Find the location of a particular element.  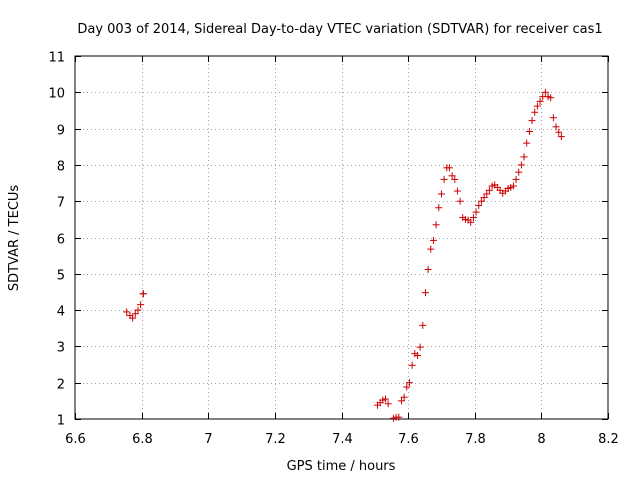

y-tick-label: 9 is located at coordinates (61, 131).